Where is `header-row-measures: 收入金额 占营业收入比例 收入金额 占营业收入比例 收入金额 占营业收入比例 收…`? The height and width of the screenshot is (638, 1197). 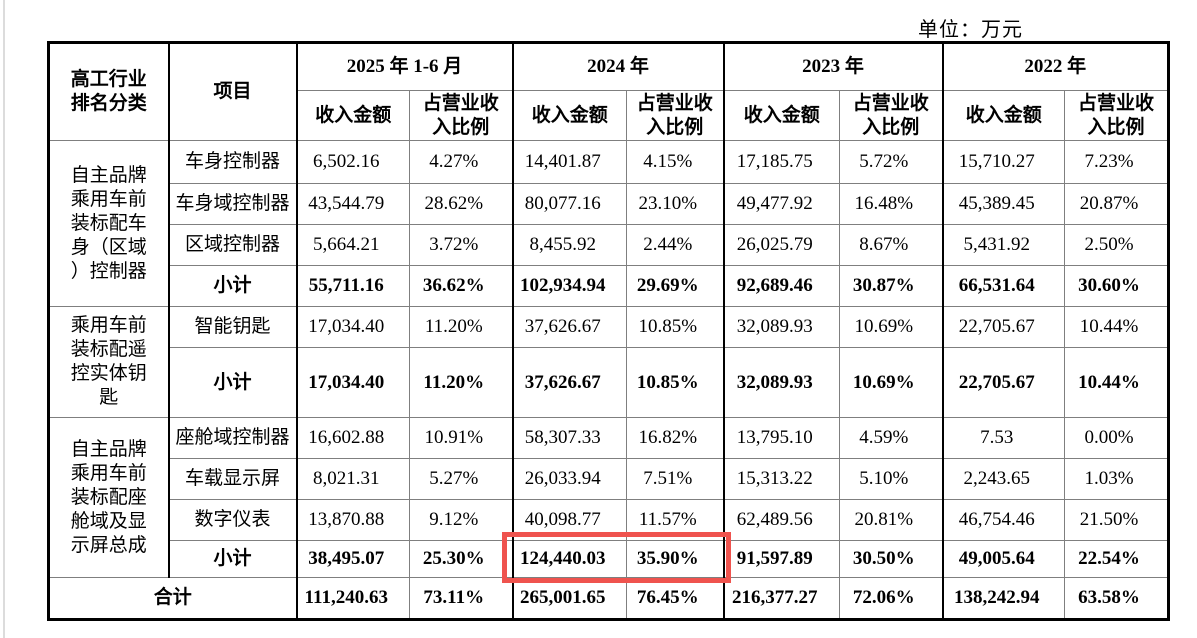 header-row-measures: 收入金额 占营业收入比例 收入金额 占营业收入比例 收入金额 占营业收入比例 收… is located at coordinates (609, 115).